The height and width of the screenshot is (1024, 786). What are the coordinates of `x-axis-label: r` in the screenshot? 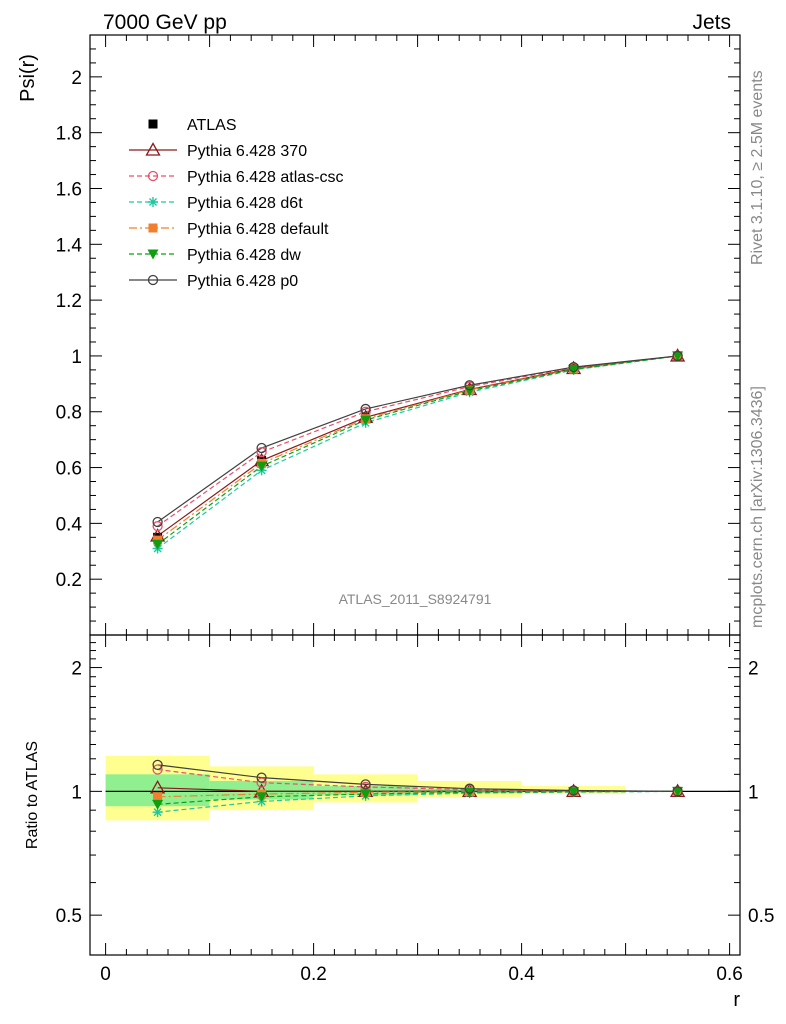 It's located at (736, 1000).